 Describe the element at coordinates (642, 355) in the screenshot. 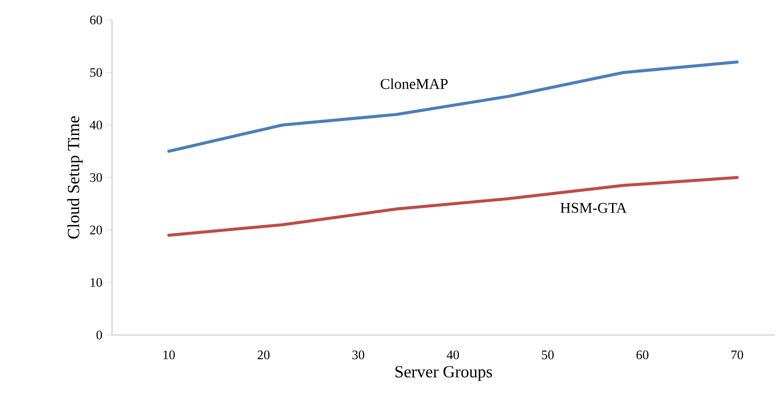

I see `x-tick-label: 60` at that location.